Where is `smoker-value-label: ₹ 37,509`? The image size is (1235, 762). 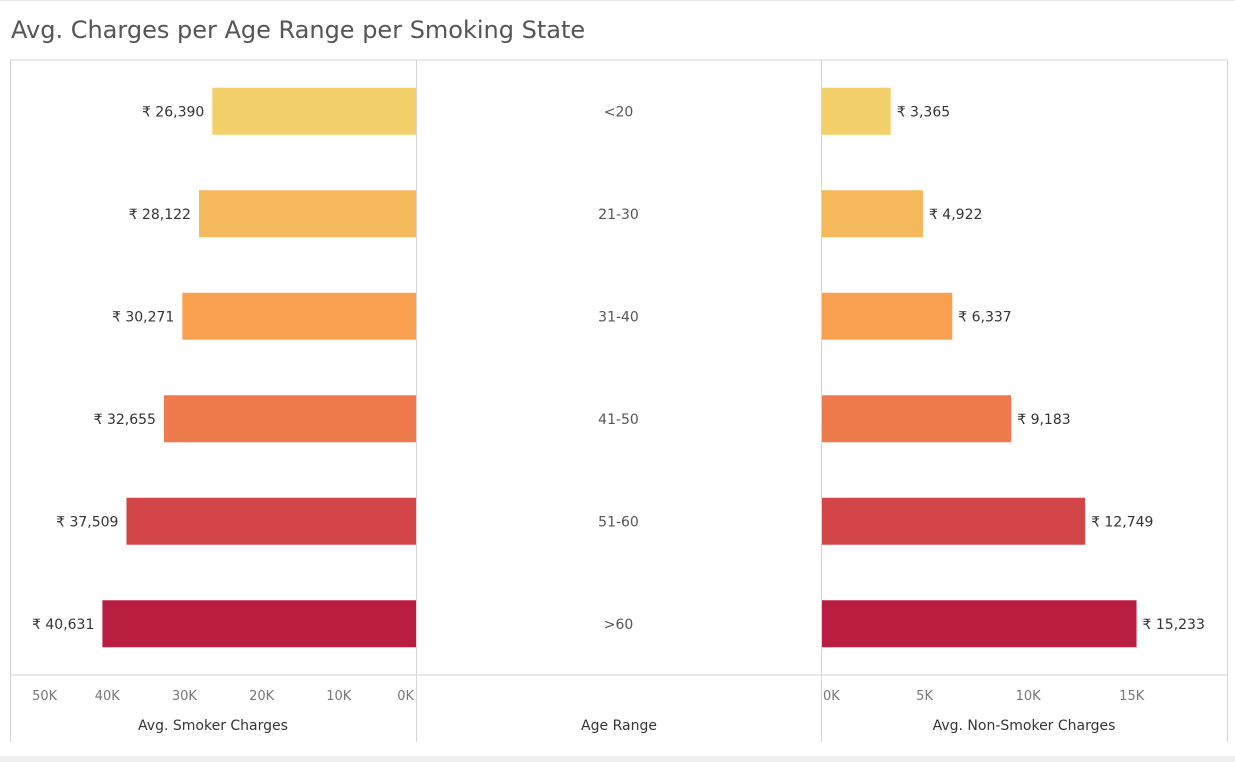
smoker-value-label: ₹ 37,509 is located at coordinates (87, 522).